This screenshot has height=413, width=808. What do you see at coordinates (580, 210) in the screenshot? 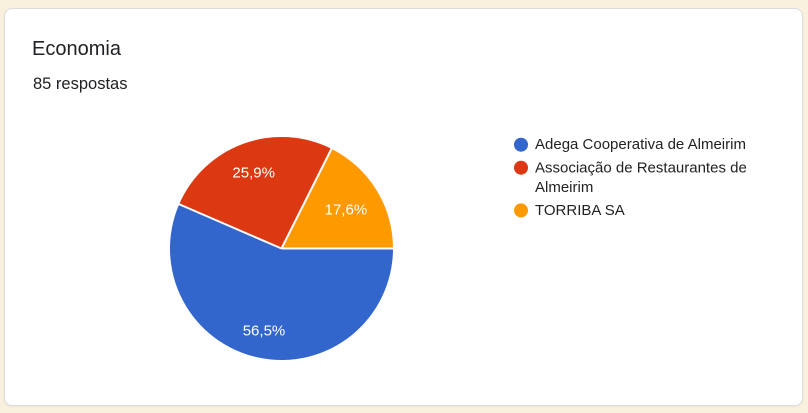
I see `svg-text: TORRIBA SA` at bounding box center [580, 210].